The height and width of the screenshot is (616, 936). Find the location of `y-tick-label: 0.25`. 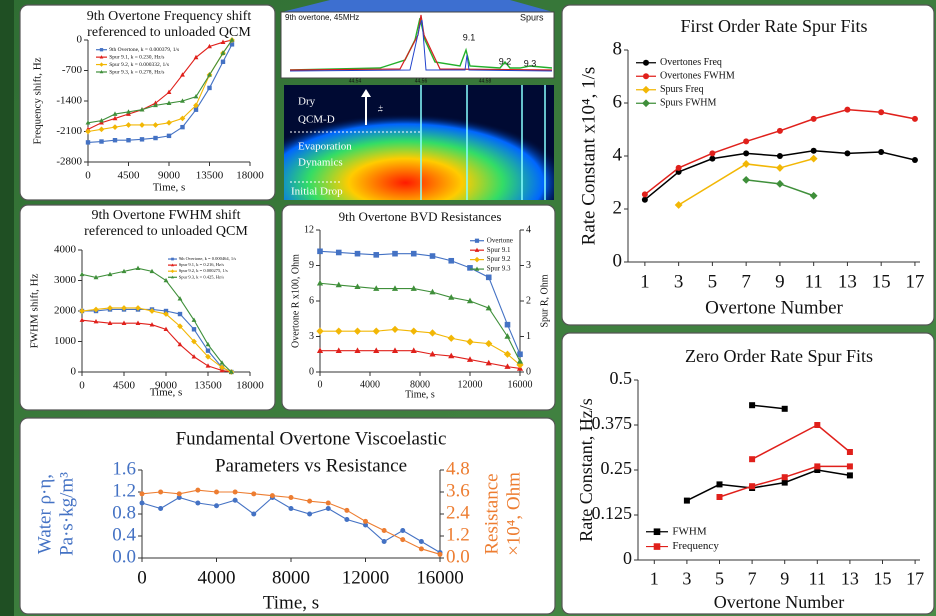

y-tick-label: 0.25 is located at coordinates (617, 468).